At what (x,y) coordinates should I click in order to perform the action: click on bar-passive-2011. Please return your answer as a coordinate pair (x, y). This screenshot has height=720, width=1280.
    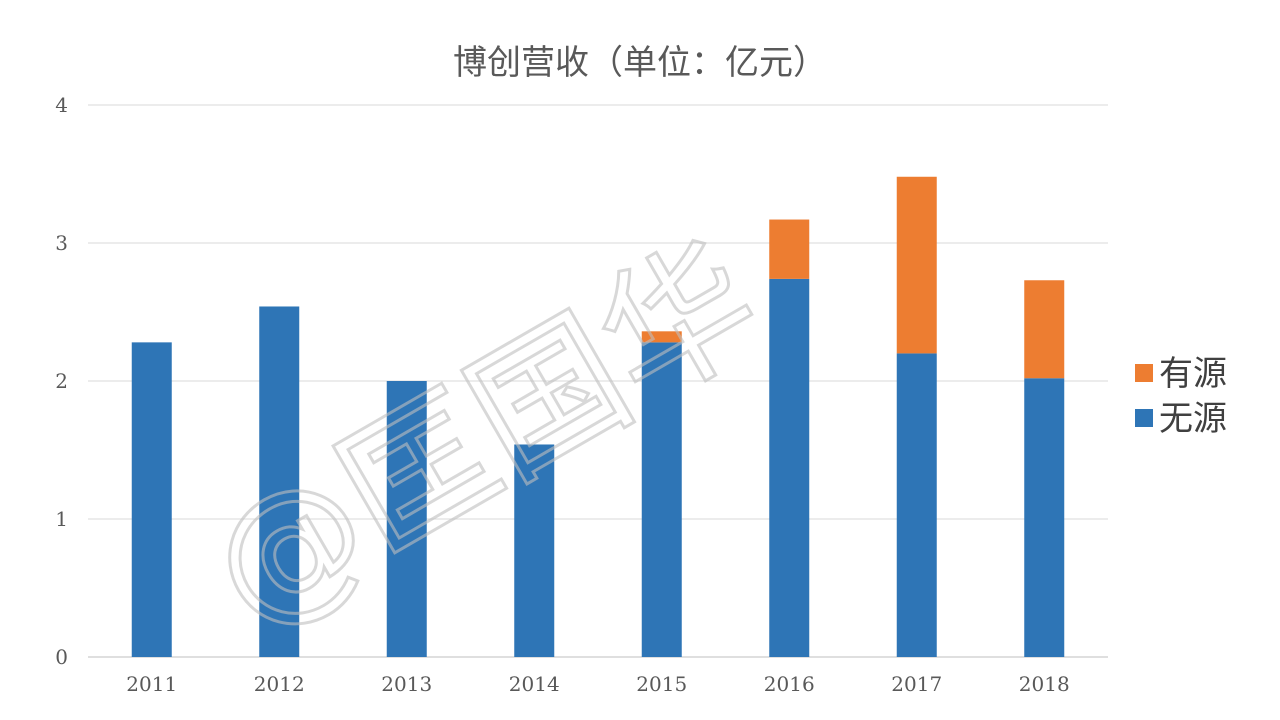
    Looking at the image, I should click on (151, 499).